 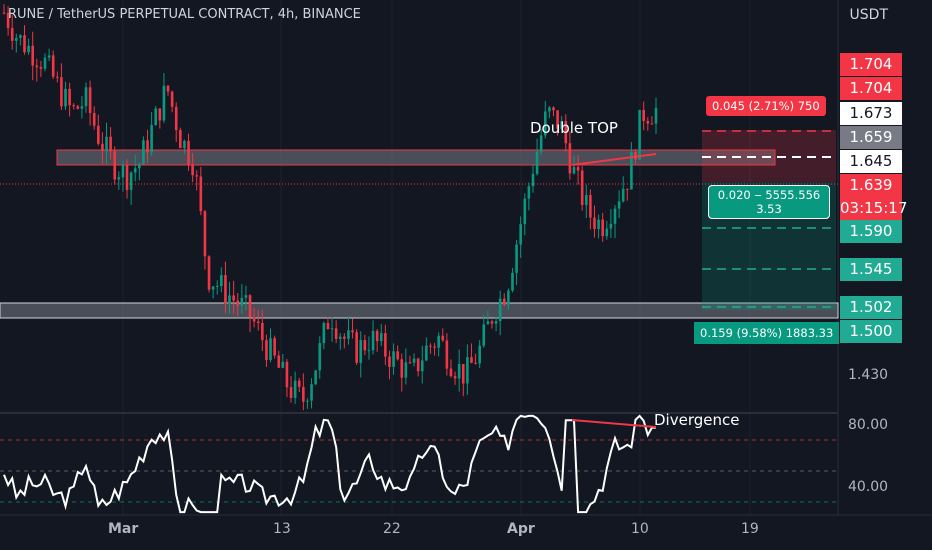 What do you see at coordinates (871, 231) in the screenshot?
I see `price-label: 1.590` at bounding box center [871, 231].